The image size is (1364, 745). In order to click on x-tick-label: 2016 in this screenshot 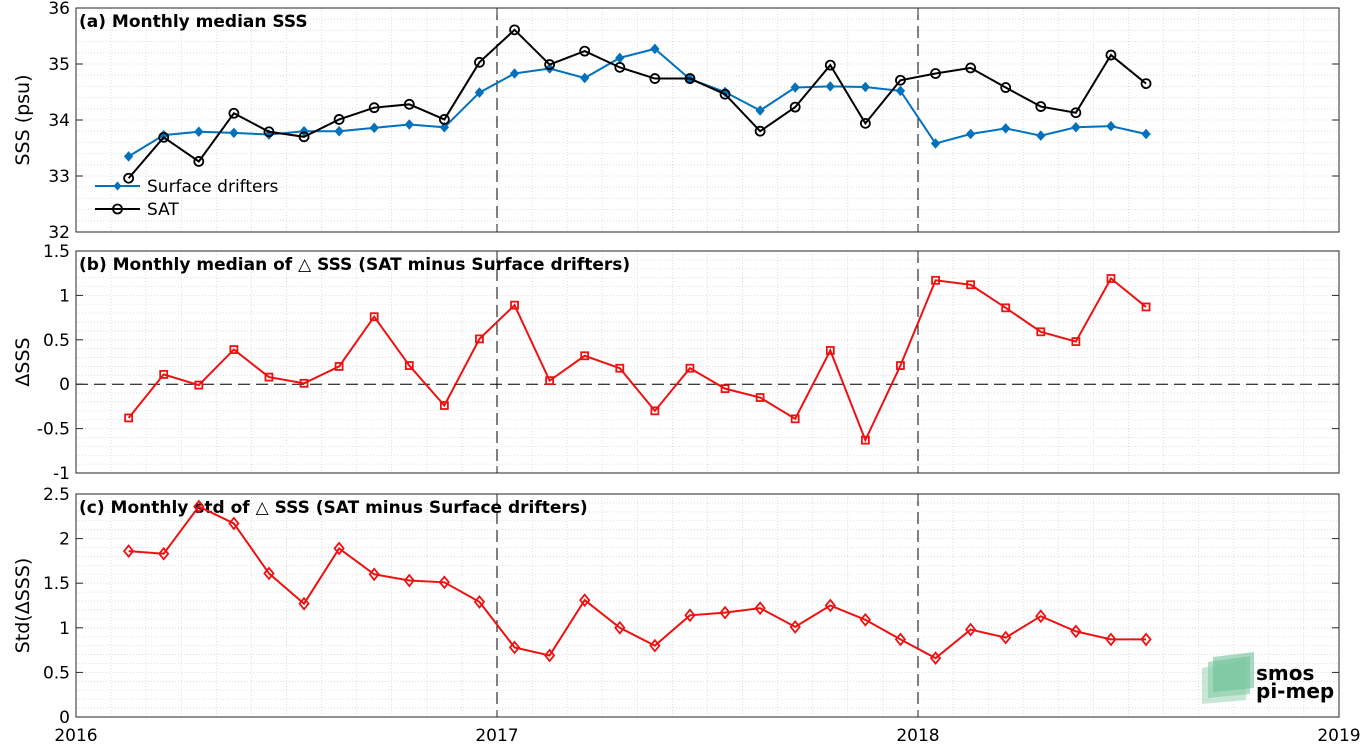, I will do `click(75, 735)`.